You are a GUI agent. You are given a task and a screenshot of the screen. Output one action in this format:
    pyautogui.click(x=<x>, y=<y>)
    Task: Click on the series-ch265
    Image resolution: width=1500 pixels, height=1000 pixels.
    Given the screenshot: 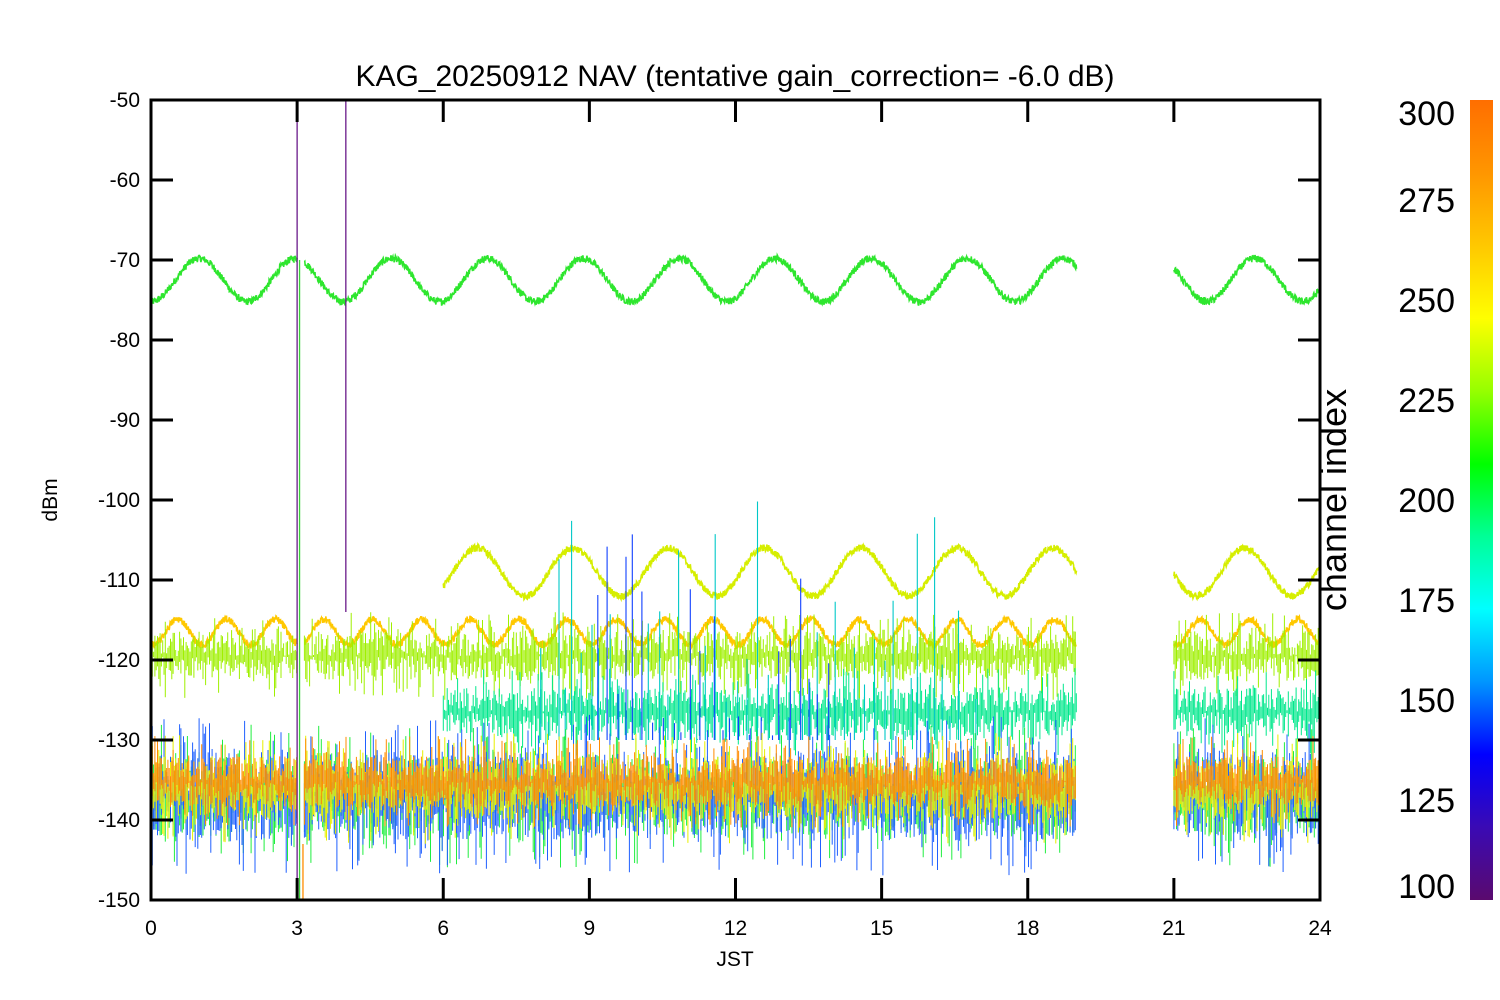 What is the action you would take?
    pyautogui.click(x=881, y=572)
    